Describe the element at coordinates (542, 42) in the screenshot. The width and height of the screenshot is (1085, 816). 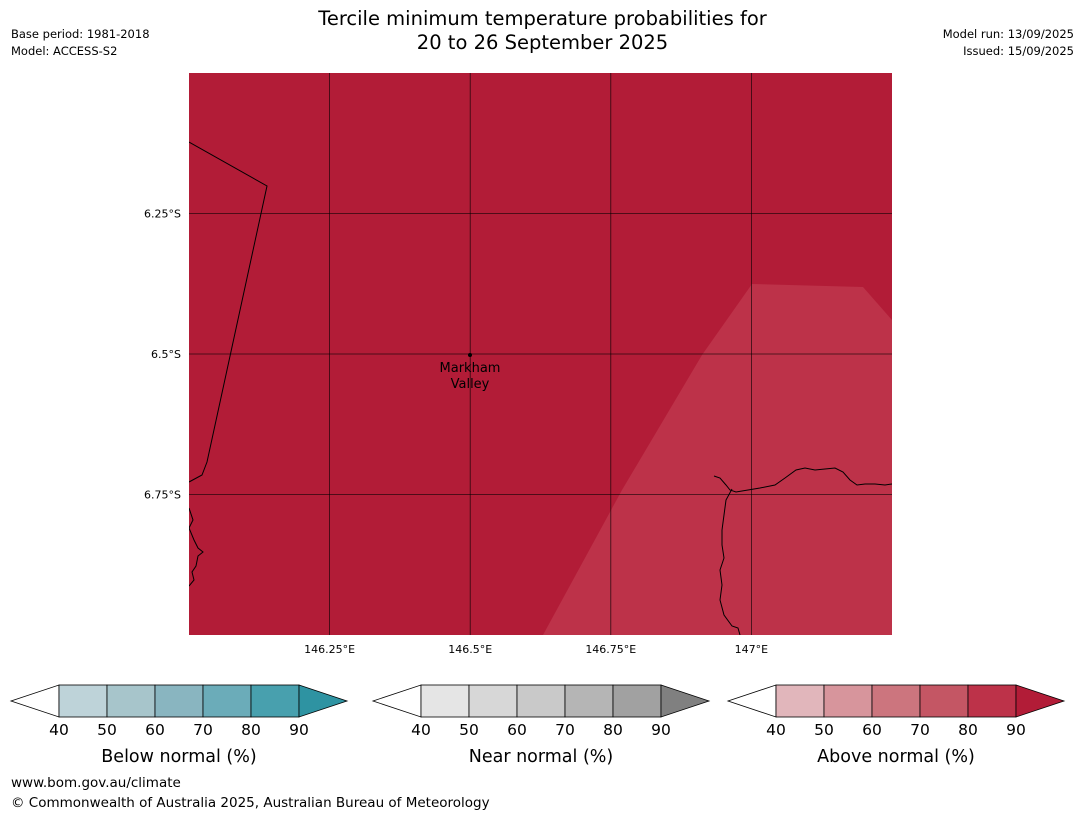
I see `title-line-2: 20 to 26 September 2025` at that location.